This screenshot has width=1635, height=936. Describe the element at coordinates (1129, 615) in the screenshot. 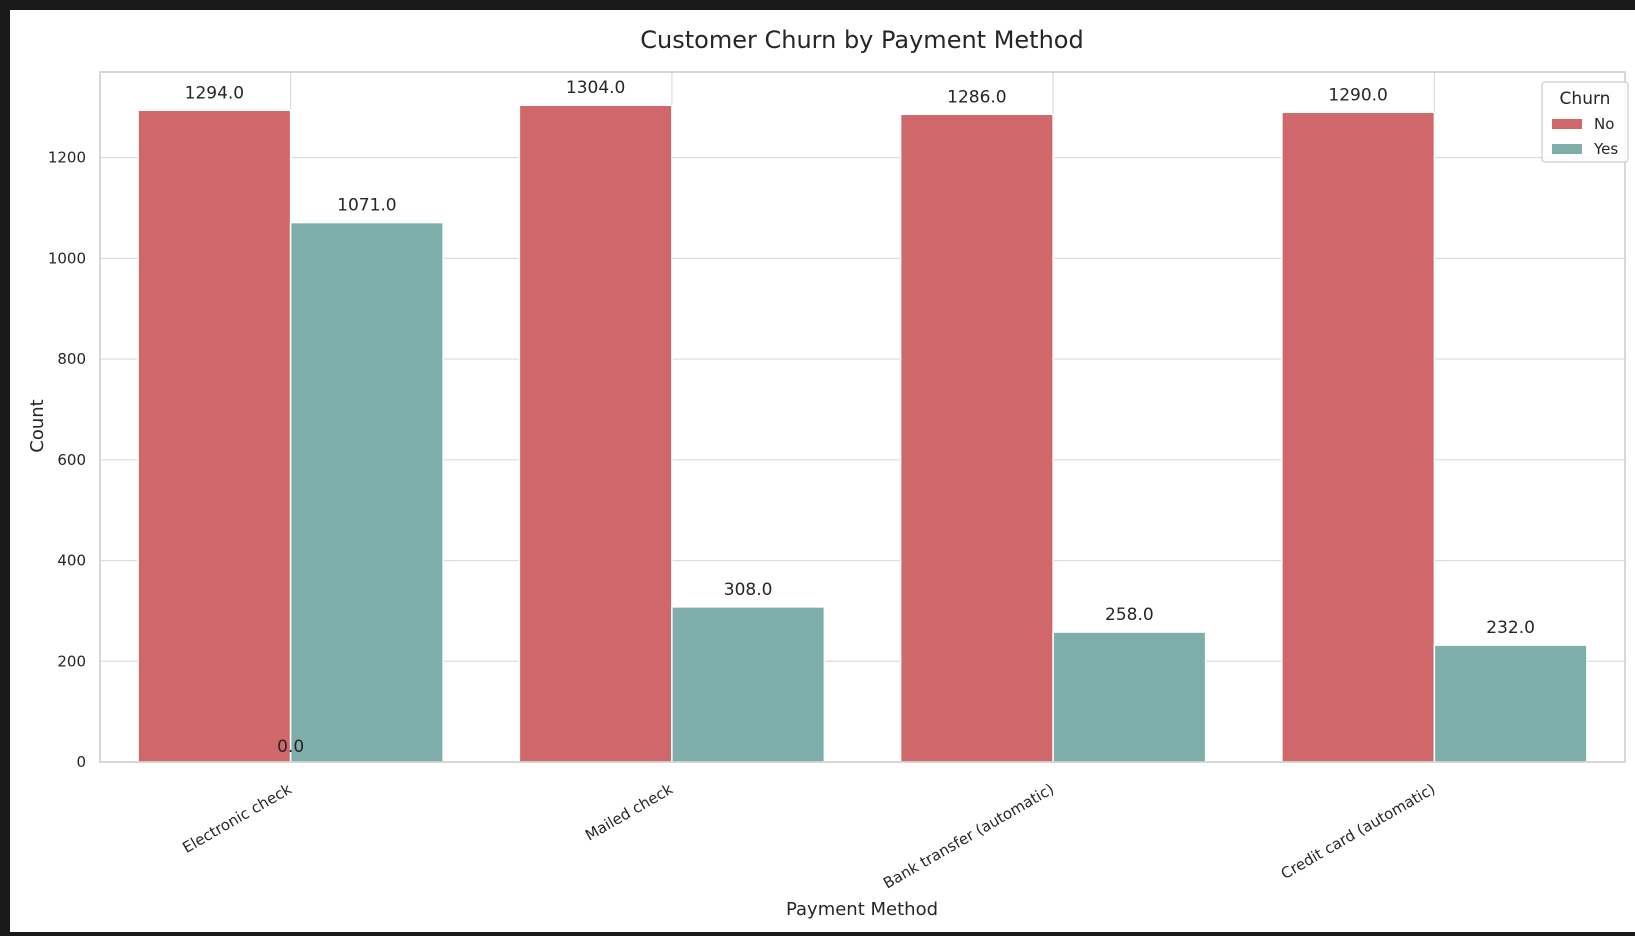

I see `bar-value-label: 258.0` at that location.